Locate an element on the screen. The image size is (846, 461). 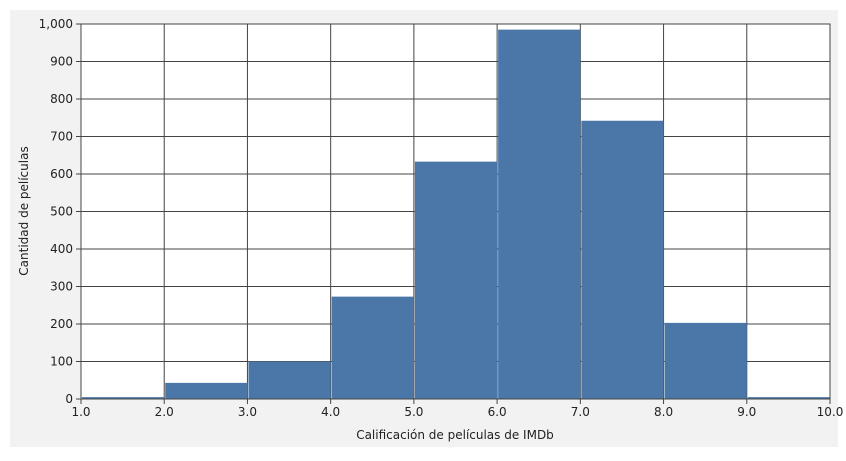
x-tick-label: 3.0 is located at coordinates (247, 412).